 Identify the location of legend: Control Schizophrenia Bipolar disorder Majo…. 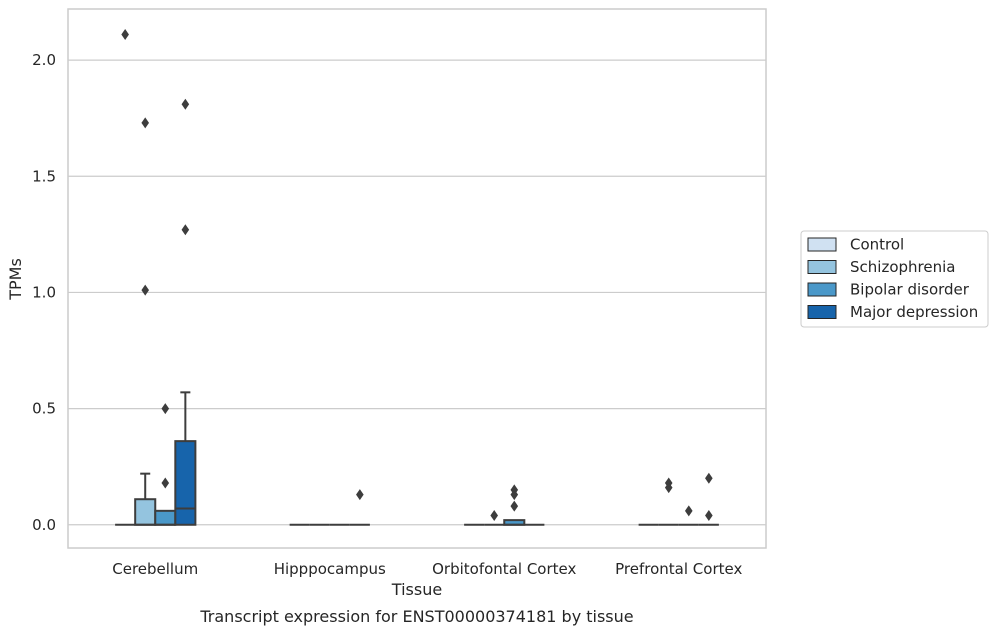
(894, 279).